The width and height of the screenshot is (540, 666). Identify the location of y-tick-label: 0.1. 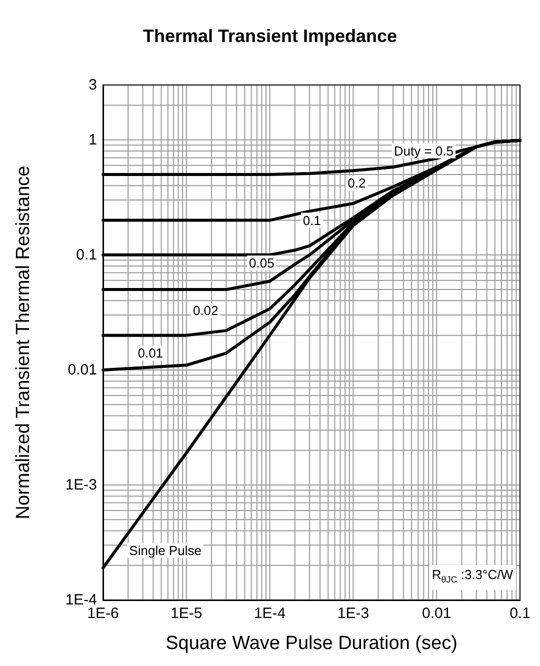
(86, 255).